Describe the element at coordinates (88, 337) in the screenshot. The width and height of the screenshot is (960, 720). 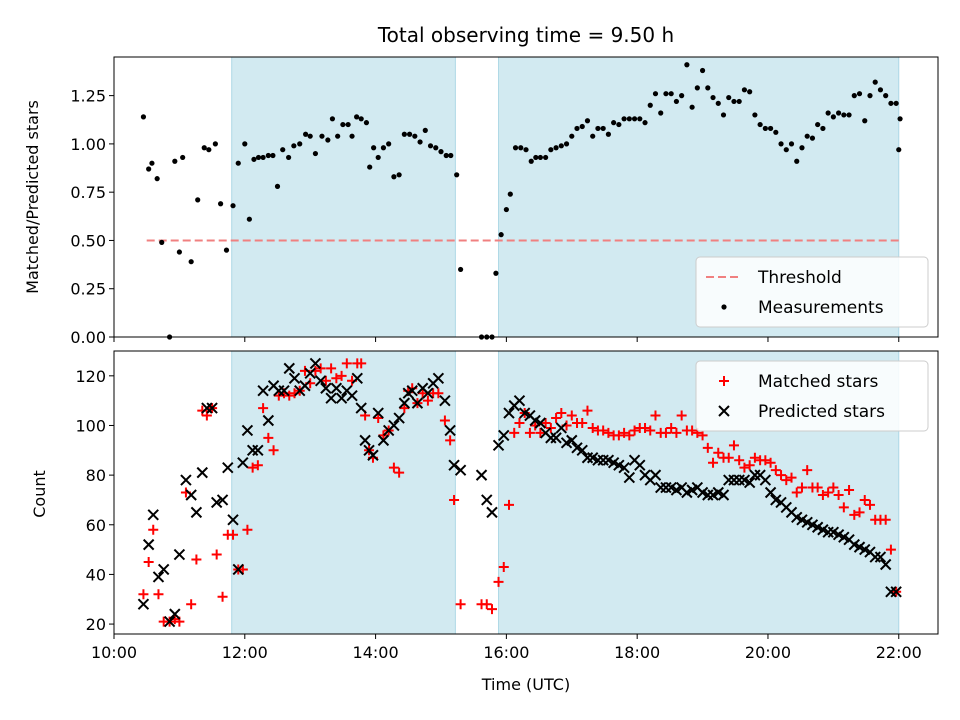
I see `top-ytick-label-0: 0.00` at that location.